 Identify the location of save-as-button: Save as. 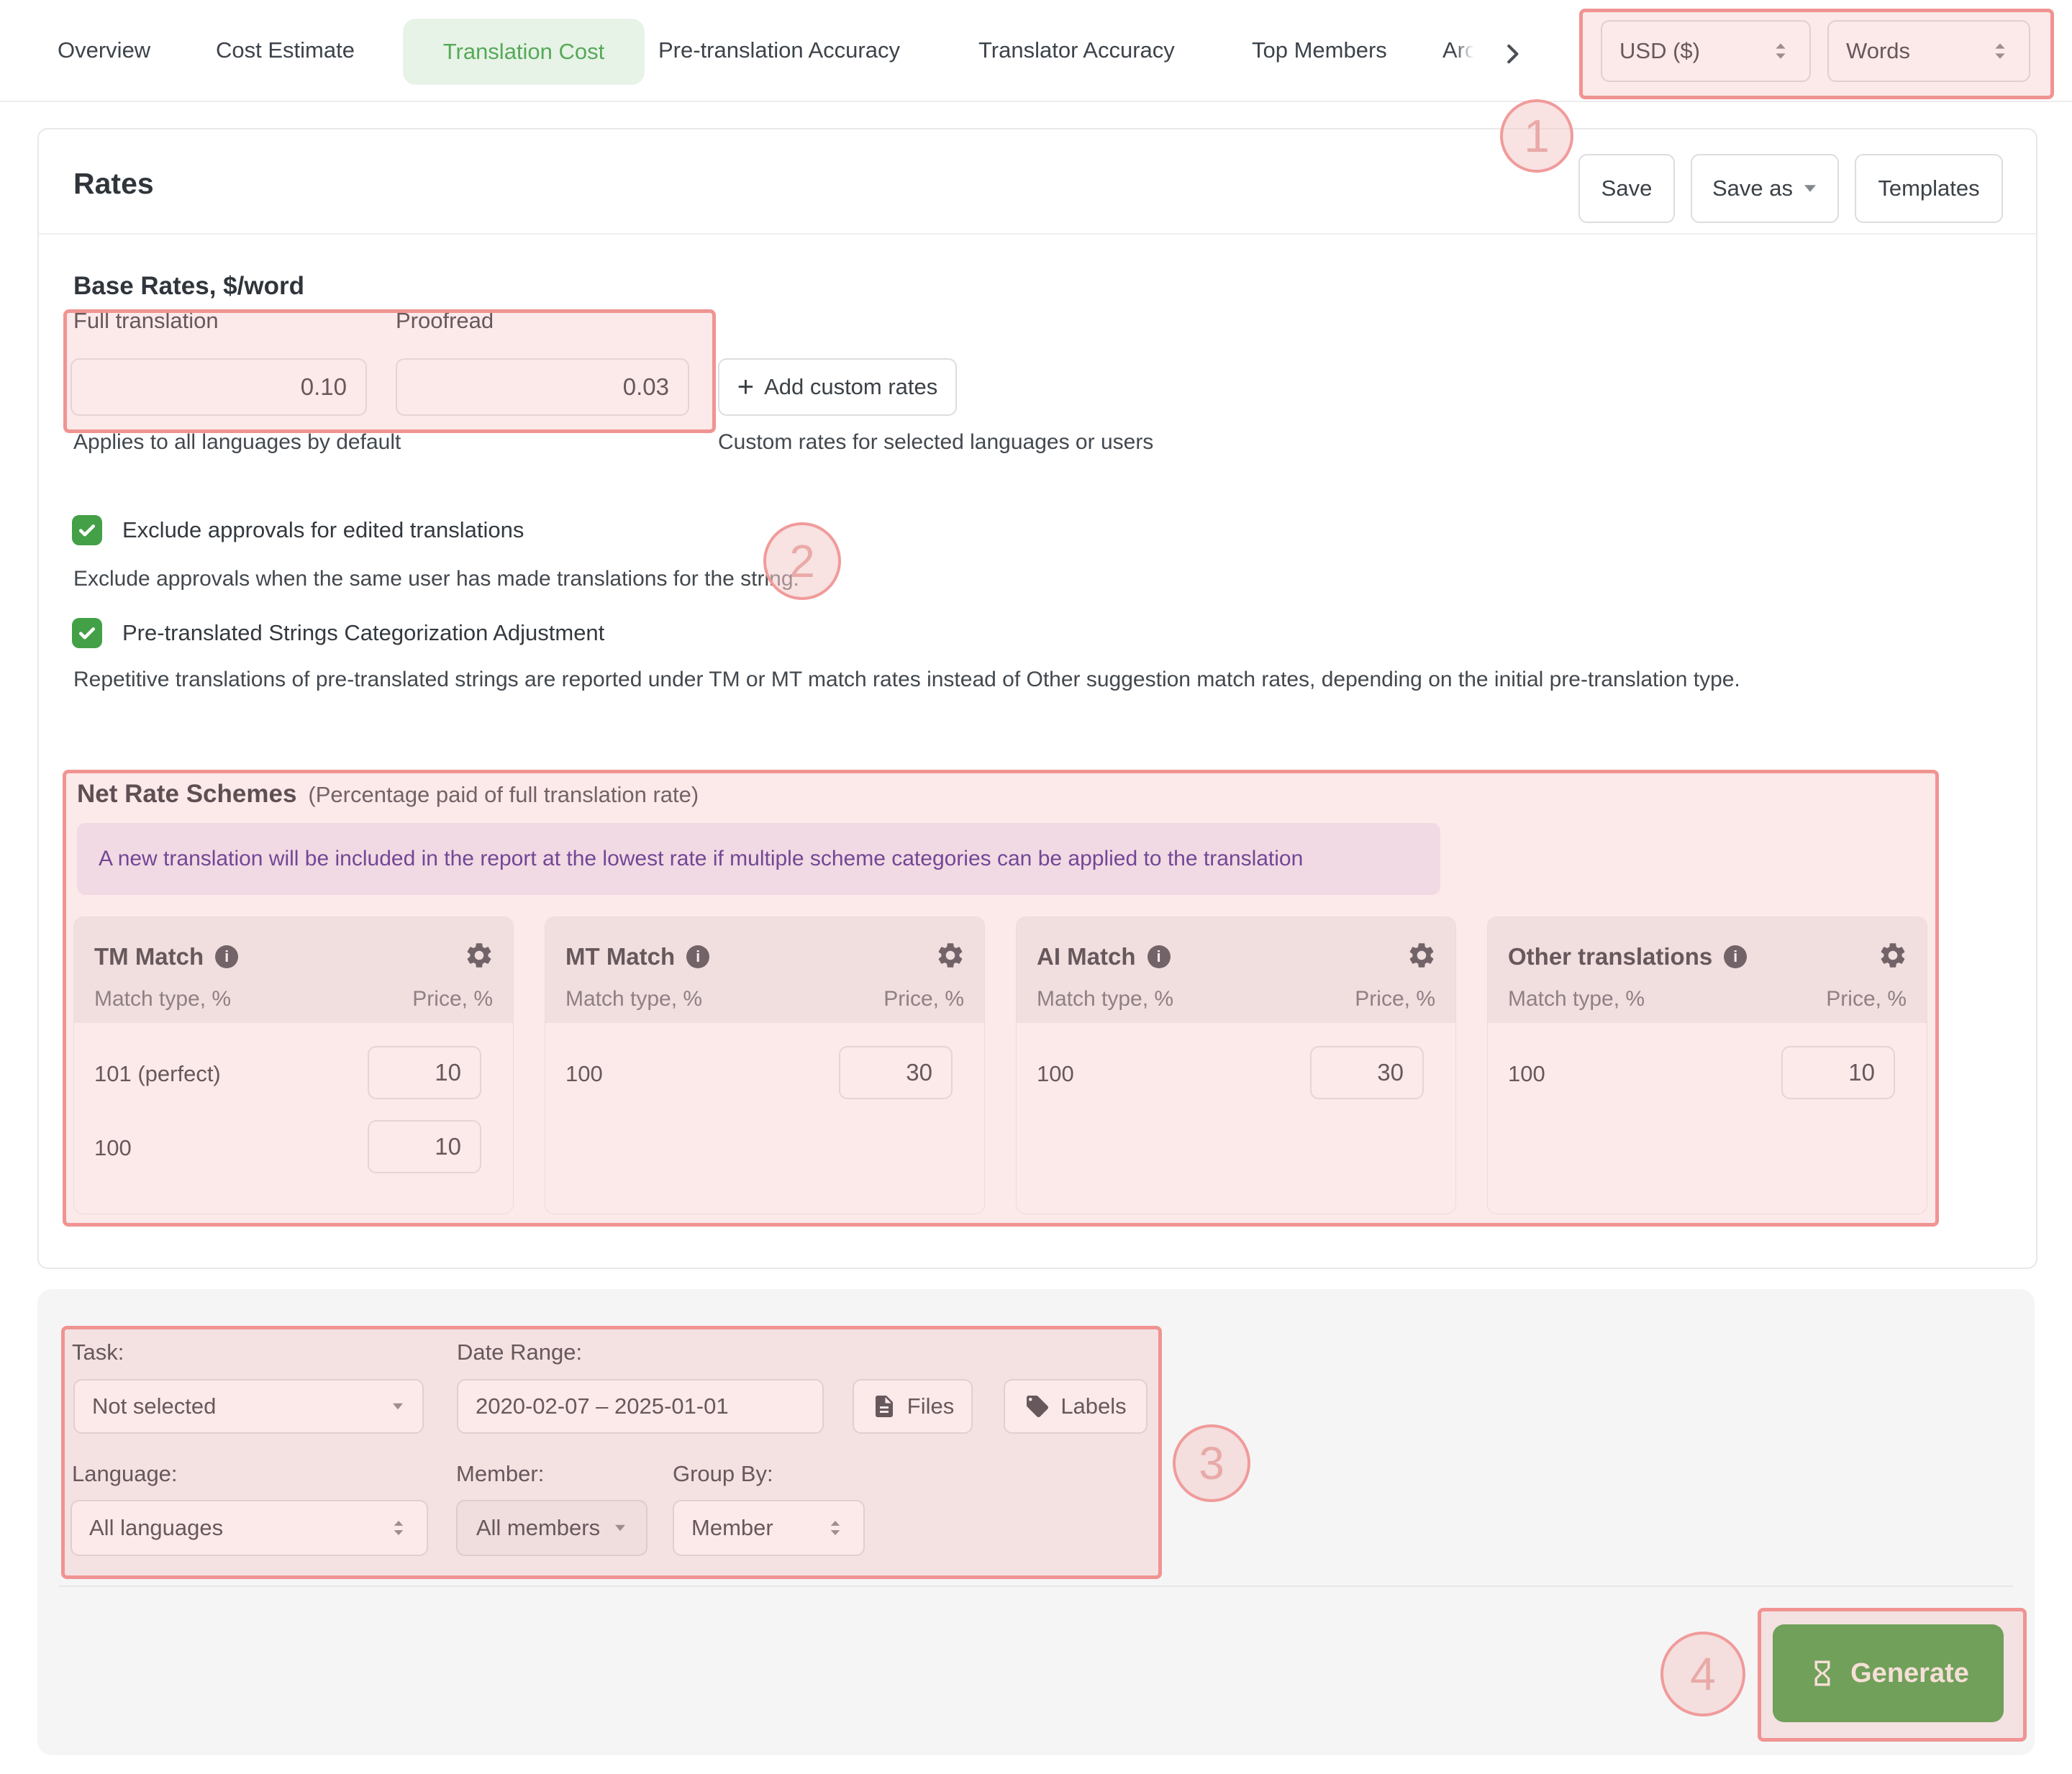
(1765, 188).